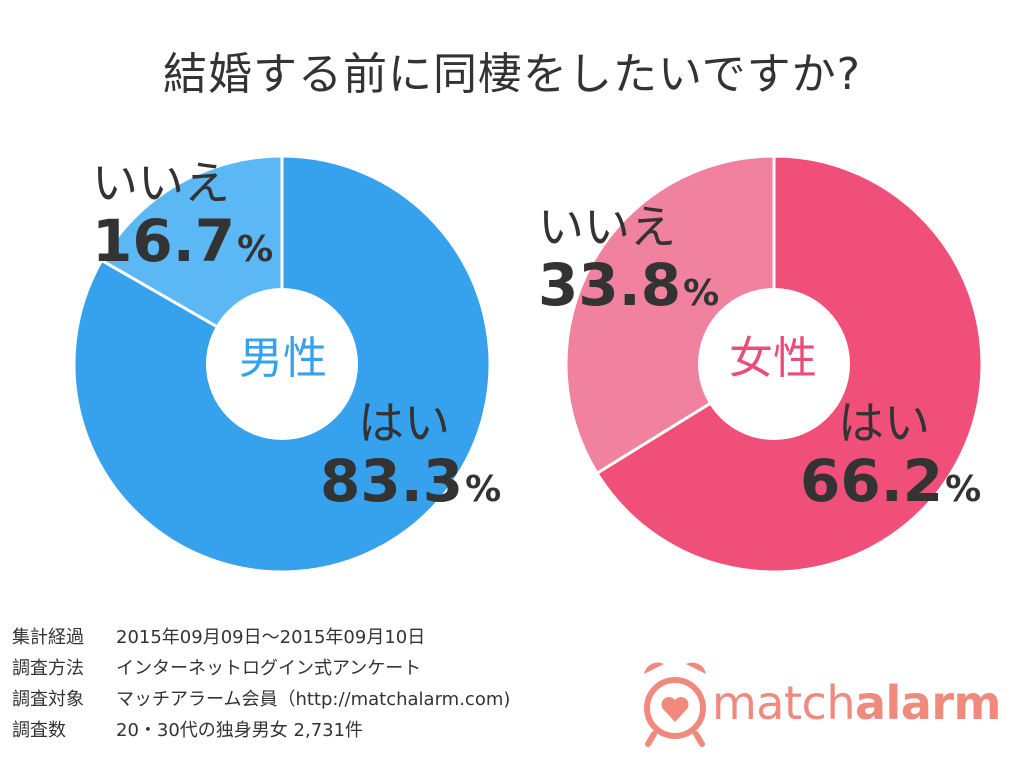 This screenshot has height=782, width=1024. Describe the element at coordinates (161, 183) in the screenshot. I see `slice-name-male-no: いいえ` at that location.